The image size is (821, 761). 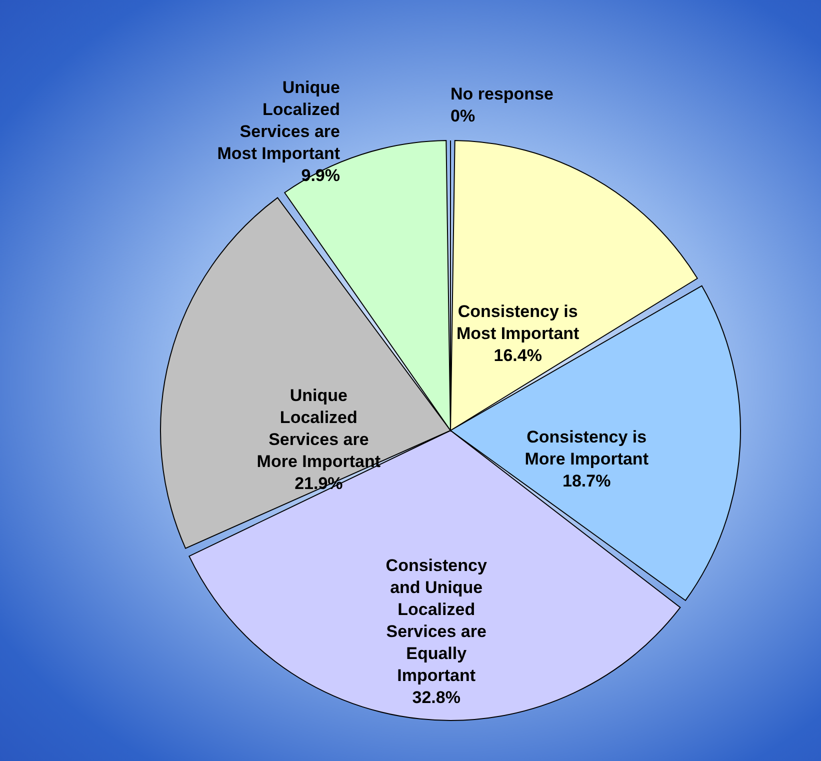 I want to click on data-label: 32.8%, so click(x=436, y=698).